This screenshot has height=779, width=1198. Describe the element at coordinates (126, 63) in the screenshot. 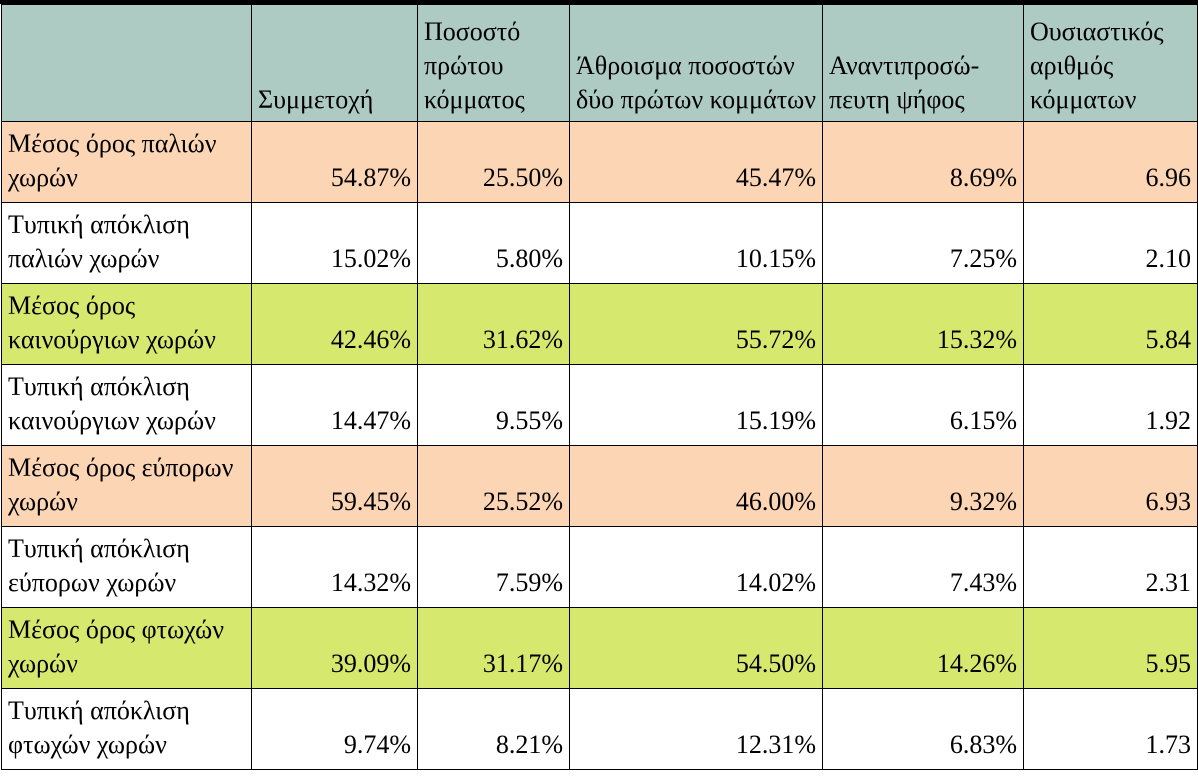

I see `header-corner-cell` at that location.